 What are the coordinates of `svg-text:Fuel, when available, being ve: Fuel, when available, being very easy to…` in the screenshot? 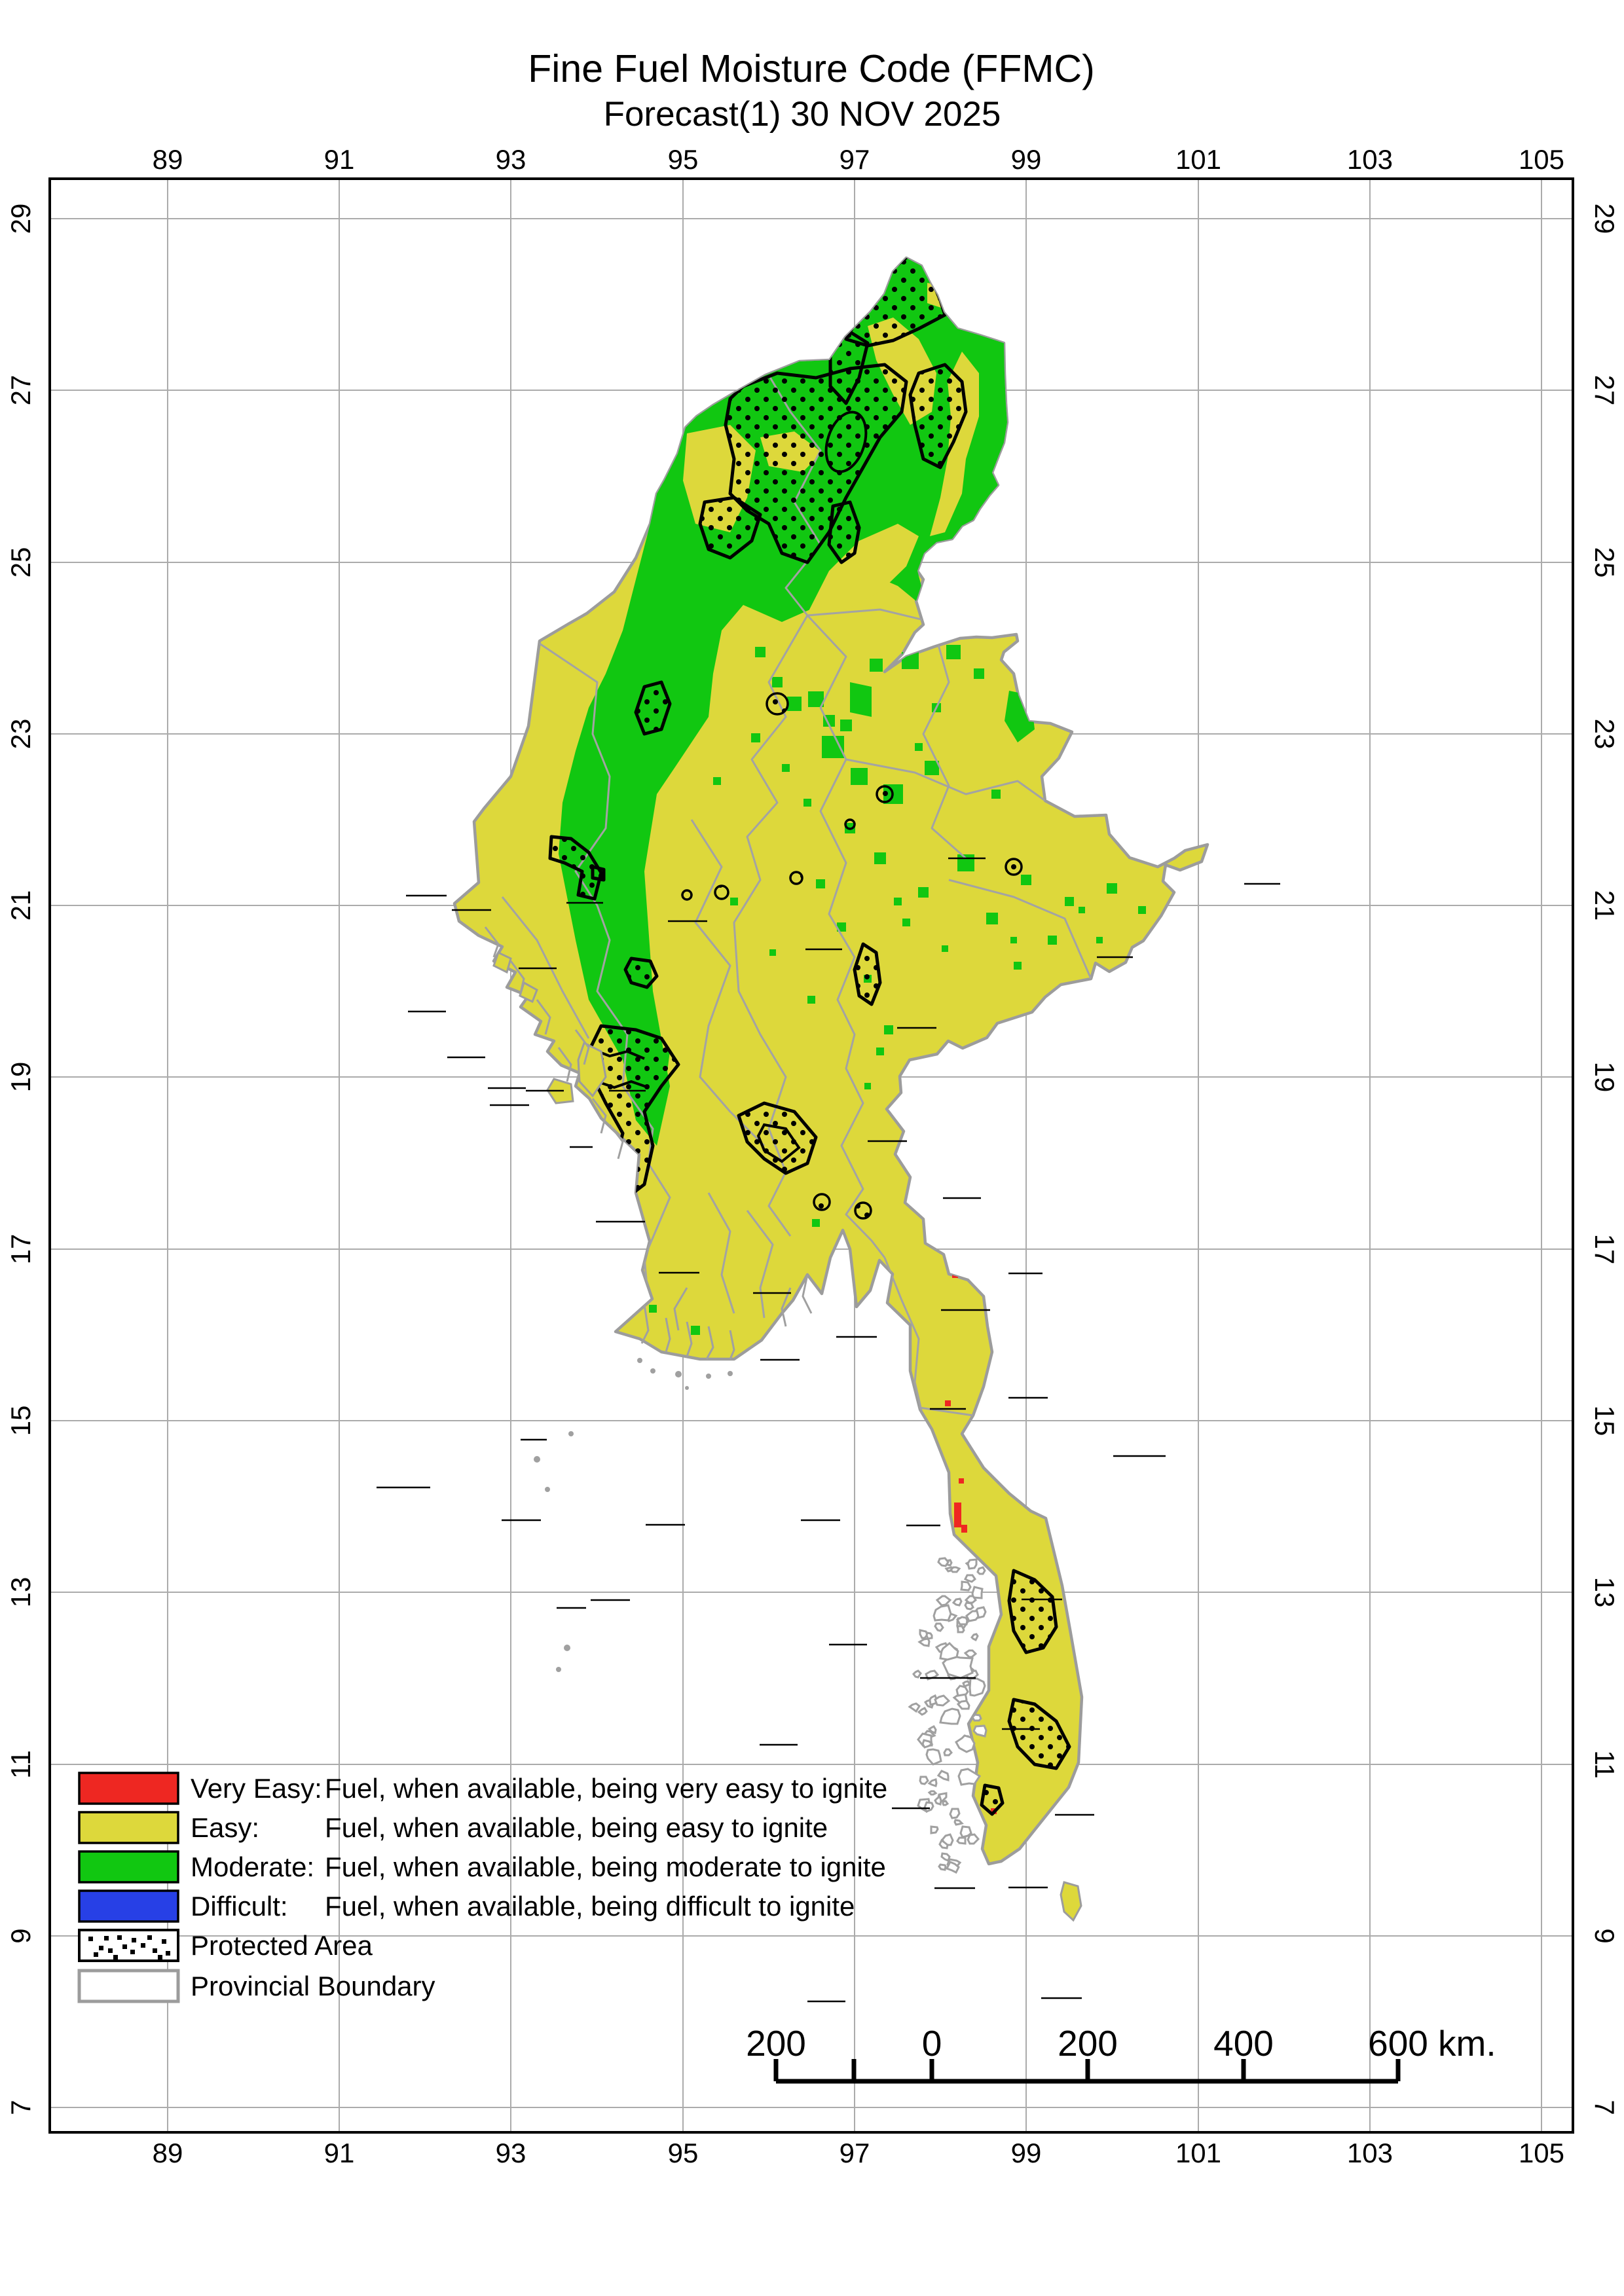 It's located at (606, 1788).